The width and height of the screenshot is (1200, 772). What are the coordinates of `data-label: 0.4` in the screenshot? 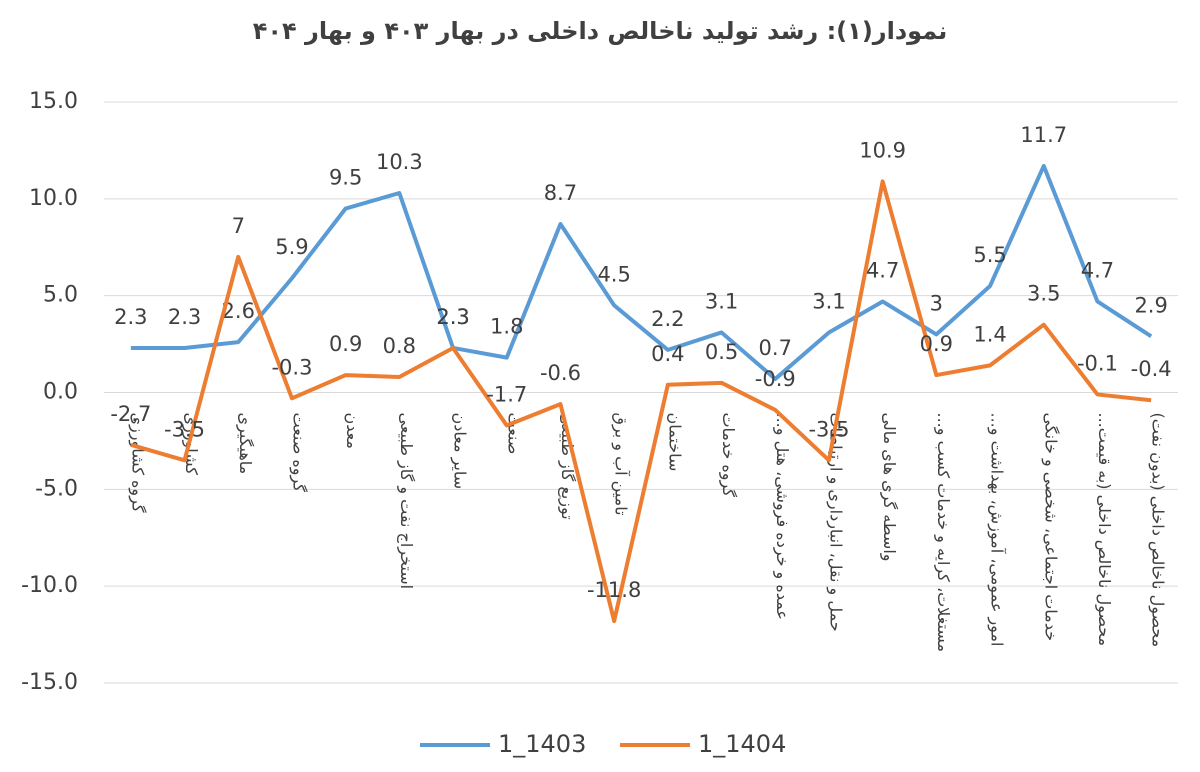 It's located at (667, 354).